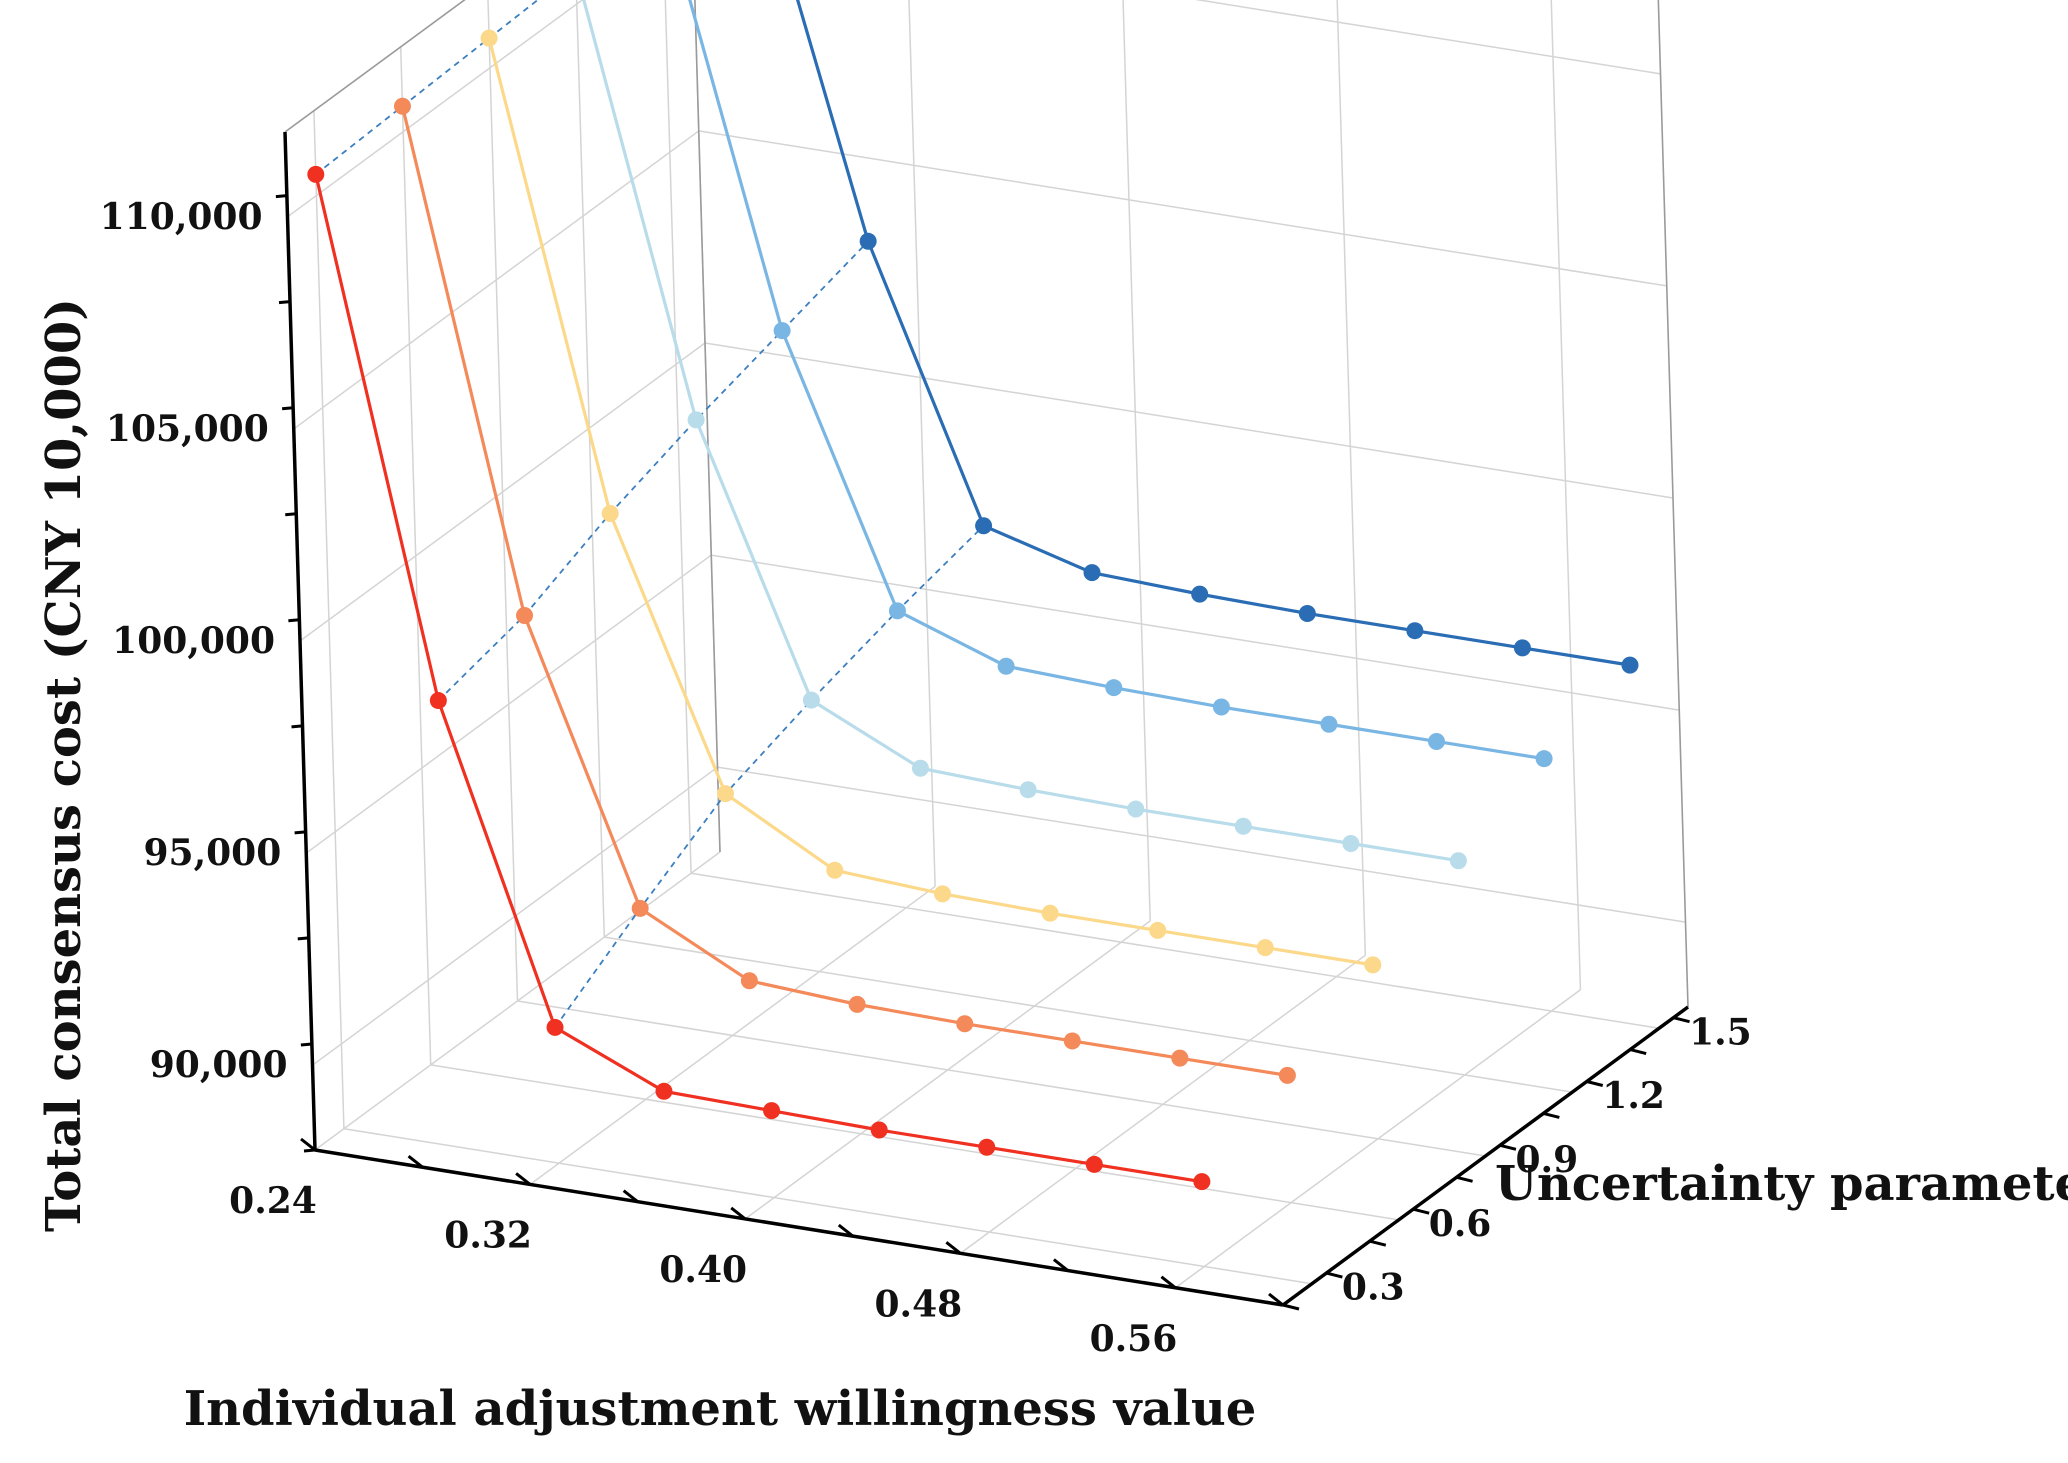 Image resolution: width=2068 pixels, height=1463 pixels. What do you see at coordinates (703, 1270) in the screenshot?
I see `x-tick-label: 0.40` at bounding box center [703, 1270].